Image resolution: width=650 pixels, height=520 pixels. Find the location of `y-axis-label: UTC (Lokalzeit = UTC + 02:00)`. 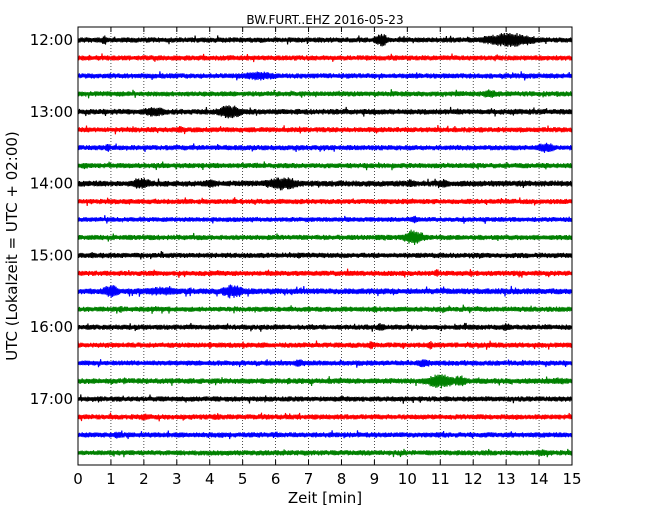

y-axis-label: UTC (Lokalzeit = UTC + 02:00) is located at coordinates (12, 246).